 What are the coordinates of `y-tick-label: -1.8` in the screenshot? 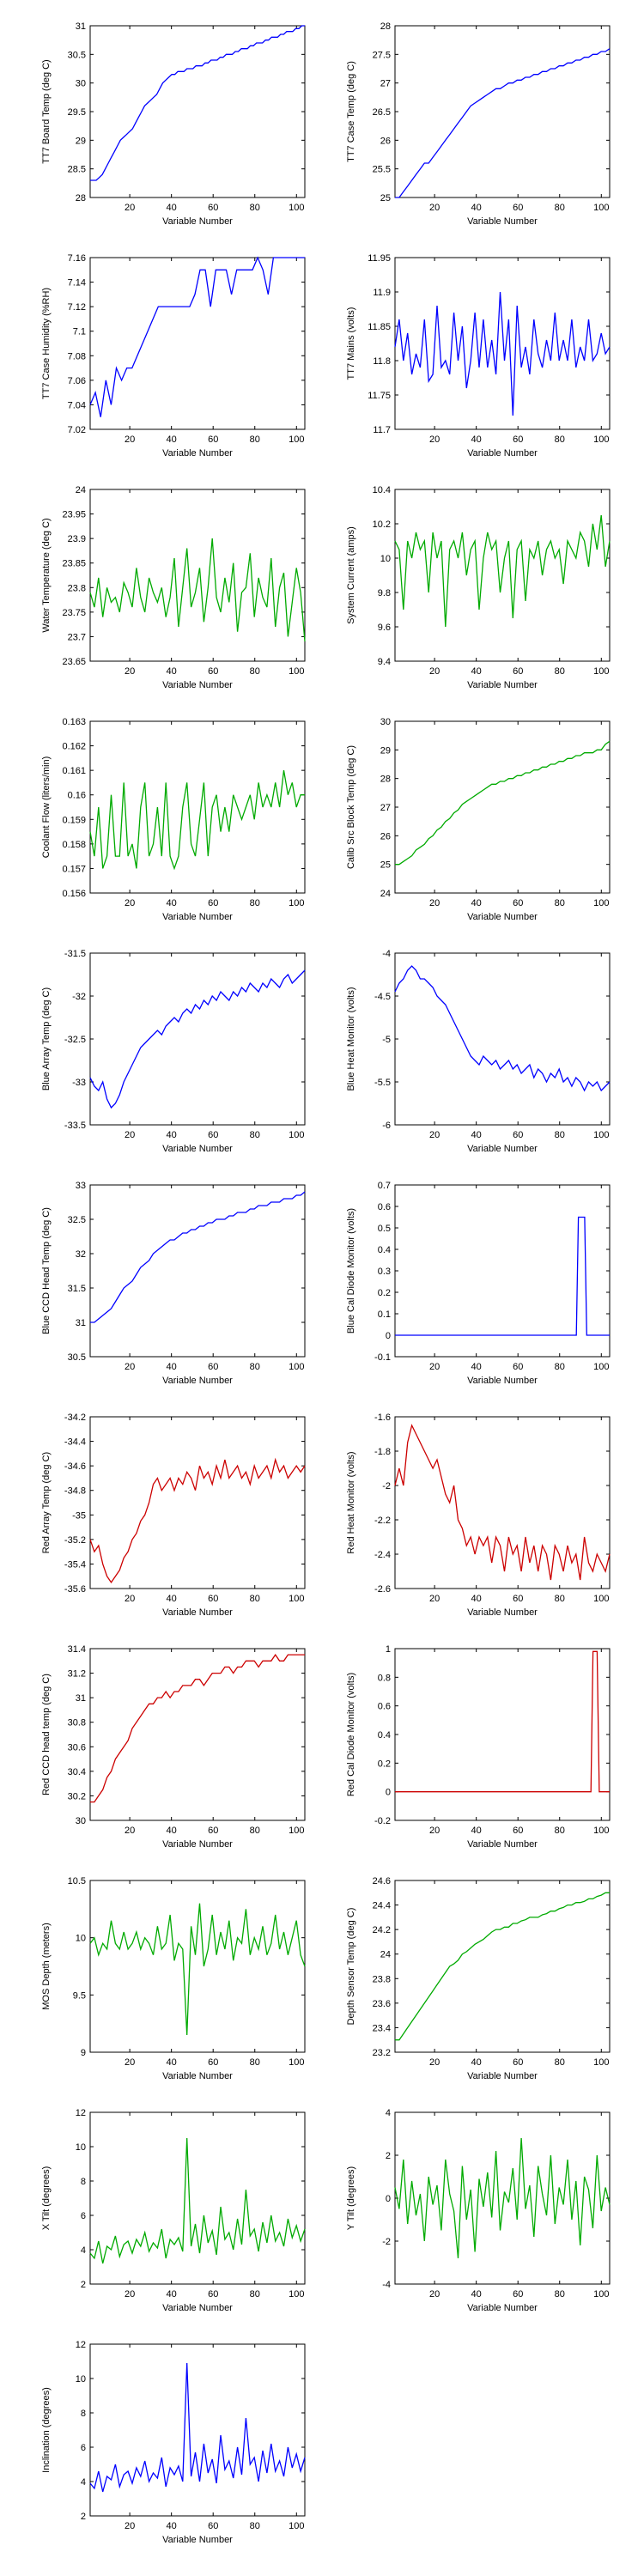 It's located at (382, 1452).